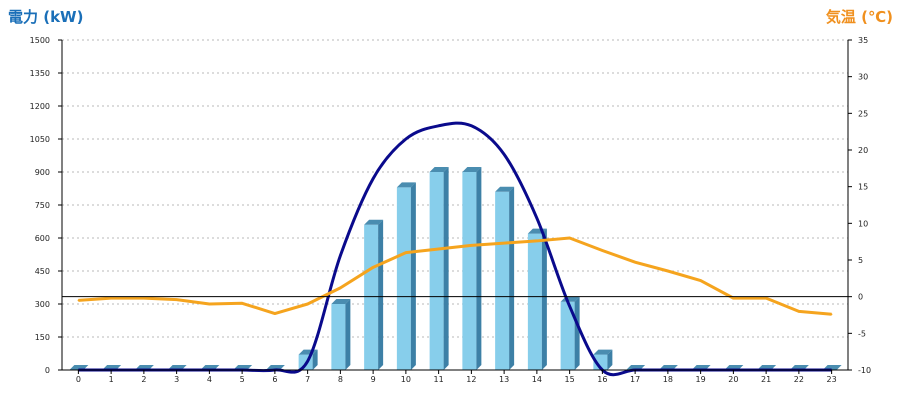  I want to click on x-tick-label: 7, so click(307, 379).